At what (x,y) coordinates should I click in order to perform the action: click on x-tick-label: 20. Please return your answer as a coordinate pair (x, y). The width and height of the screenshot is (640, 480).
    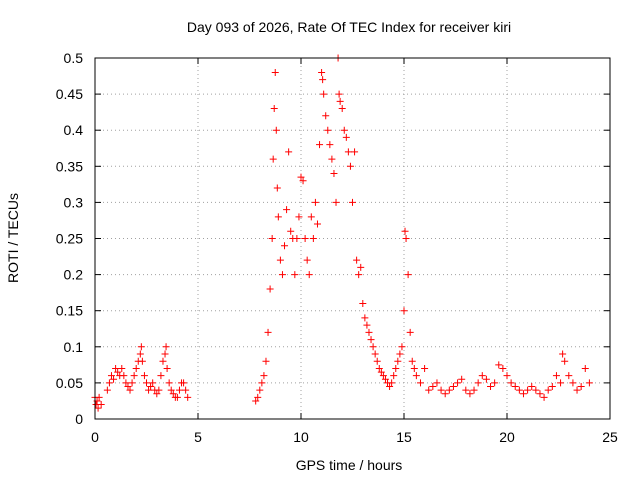
    Looking at the image, I should click on (507, 437).